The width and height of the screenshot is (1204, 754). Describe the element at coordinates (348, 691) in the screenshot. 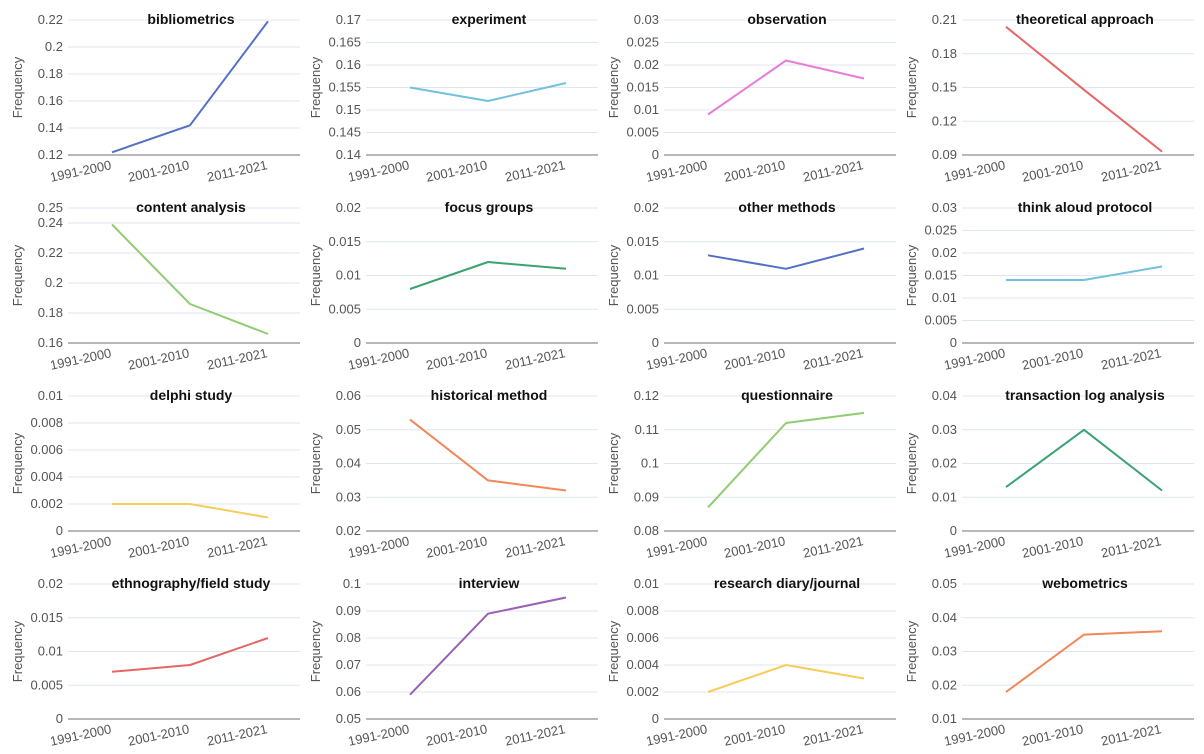

I see `y-tick-label: 0.06` at that location.